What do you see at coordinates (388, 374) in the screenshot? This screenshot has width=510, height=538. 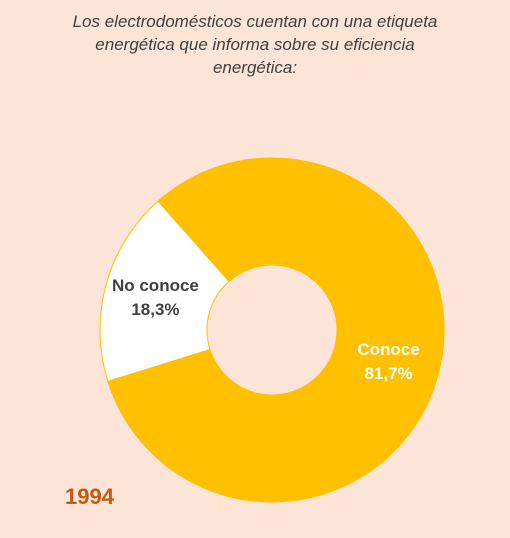 I see `label-value: 81,7%` at bounding box center [388, 374].